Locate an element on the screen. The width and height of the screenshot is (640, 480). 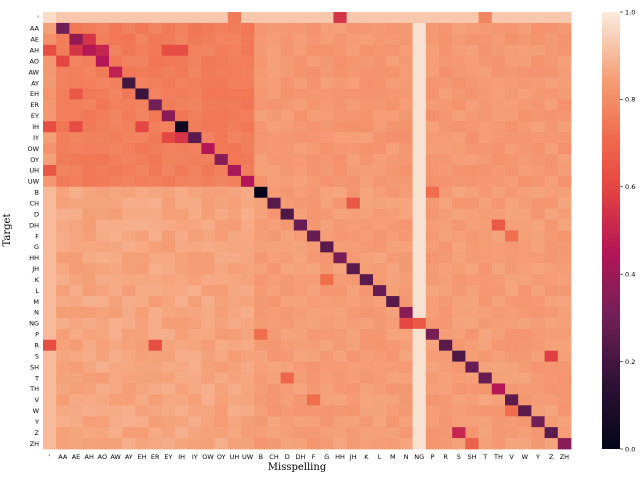
x-tick-label: JH is located at coordinates (353, 457).